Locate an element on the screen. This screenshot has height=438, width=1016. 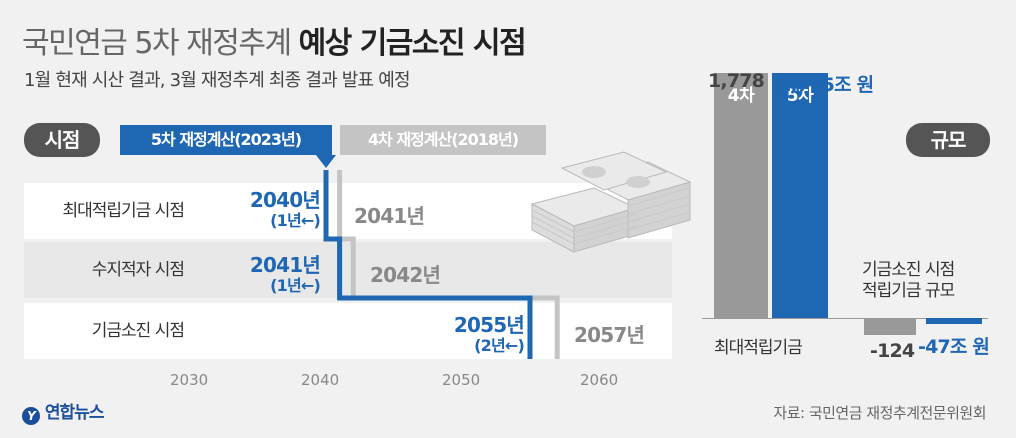
money-stack-icon is located at coordinates (611, 202).